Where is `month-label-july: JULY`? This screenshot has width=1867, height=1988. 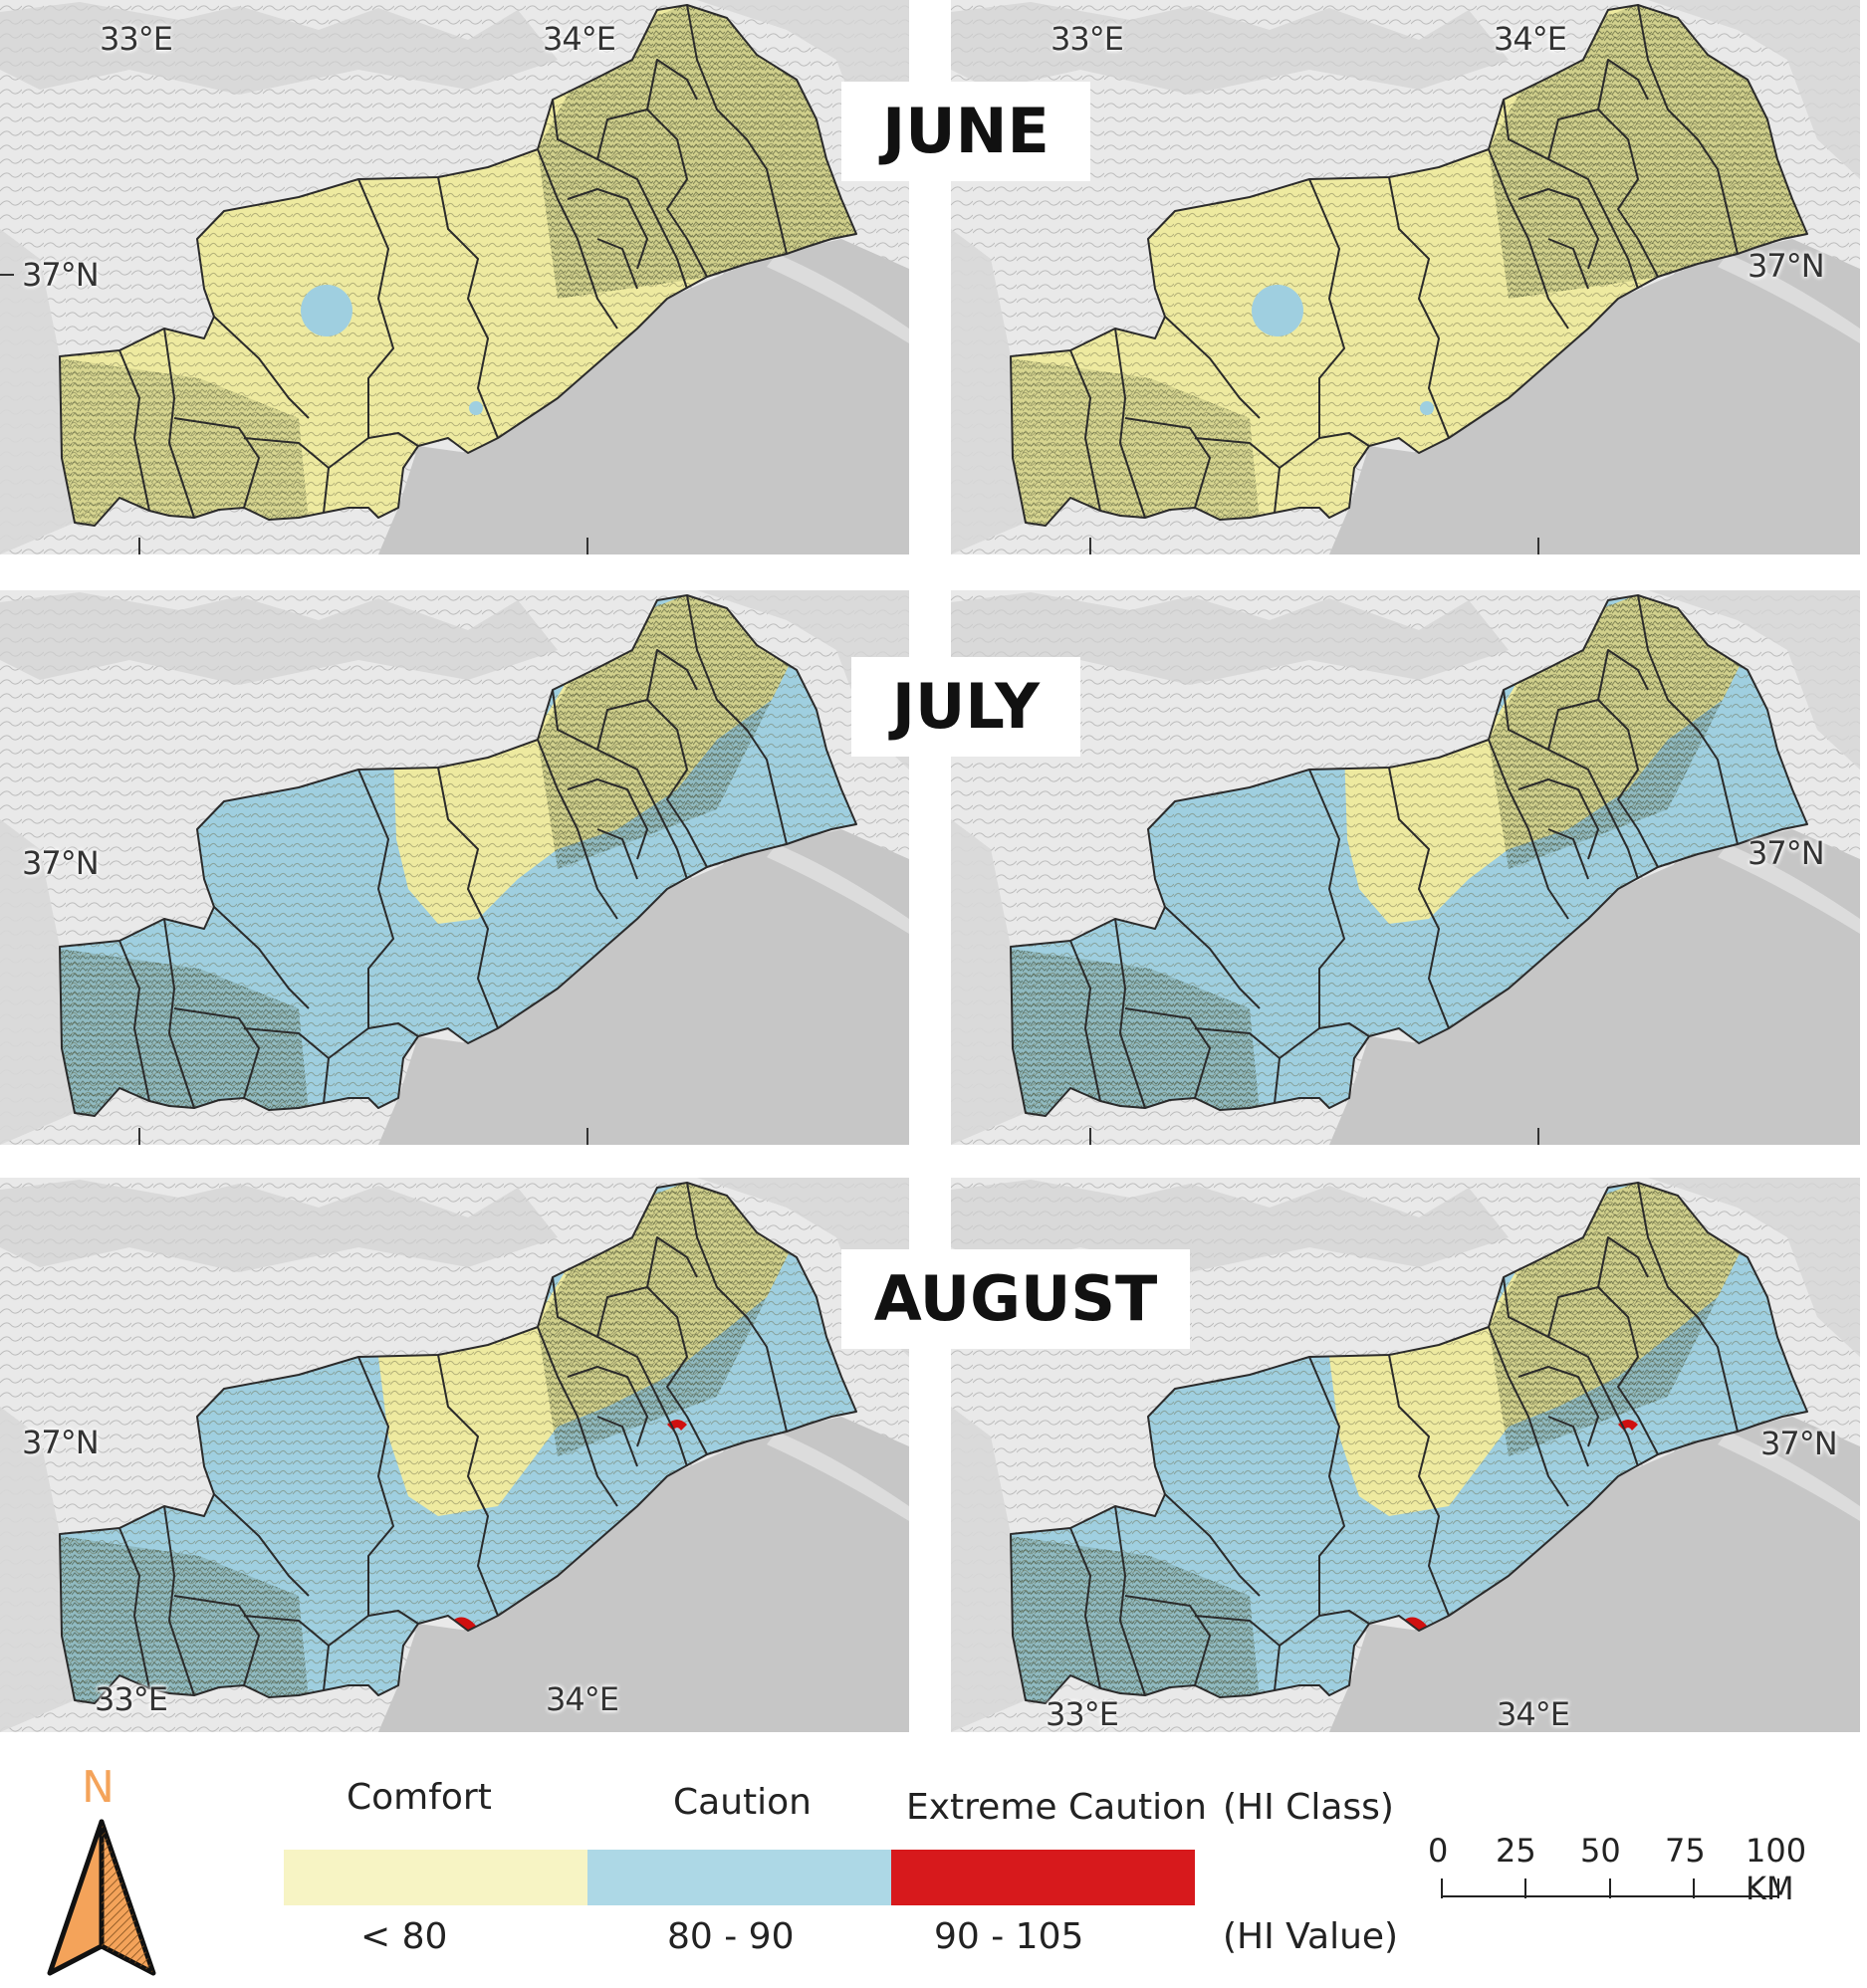
month-label-july: JULY is located at coordinates (966, 707).